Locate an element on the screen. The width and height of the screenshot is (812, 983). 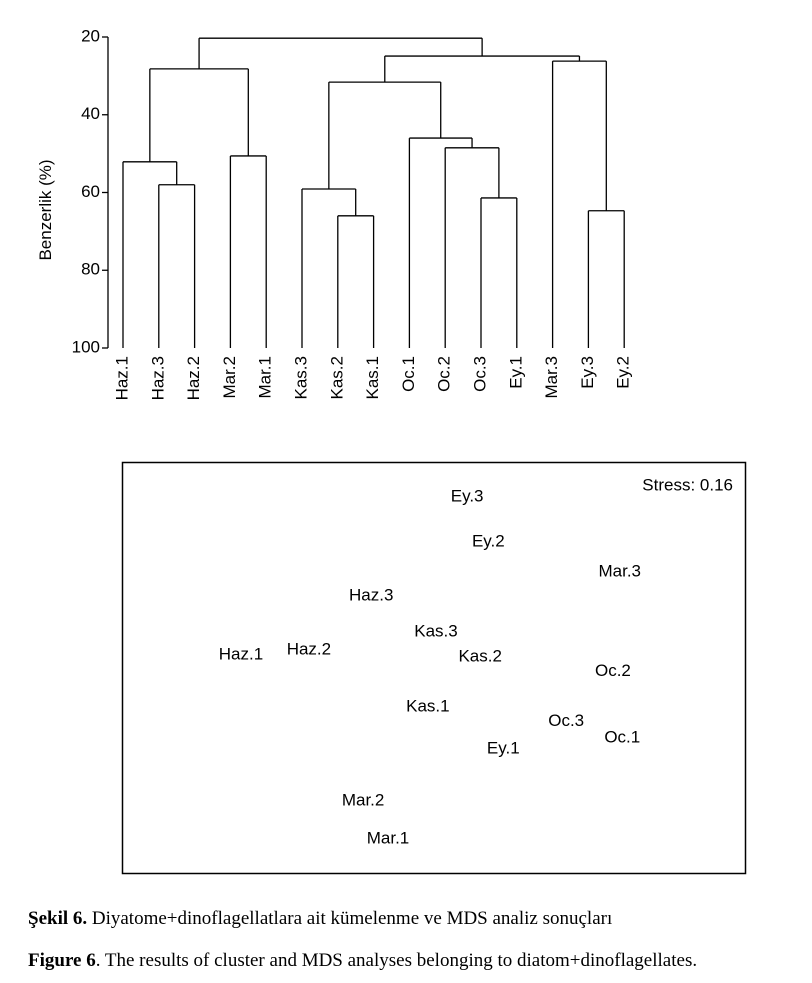
leaf-label: Mar.2 is located at coordinates (229, 377).